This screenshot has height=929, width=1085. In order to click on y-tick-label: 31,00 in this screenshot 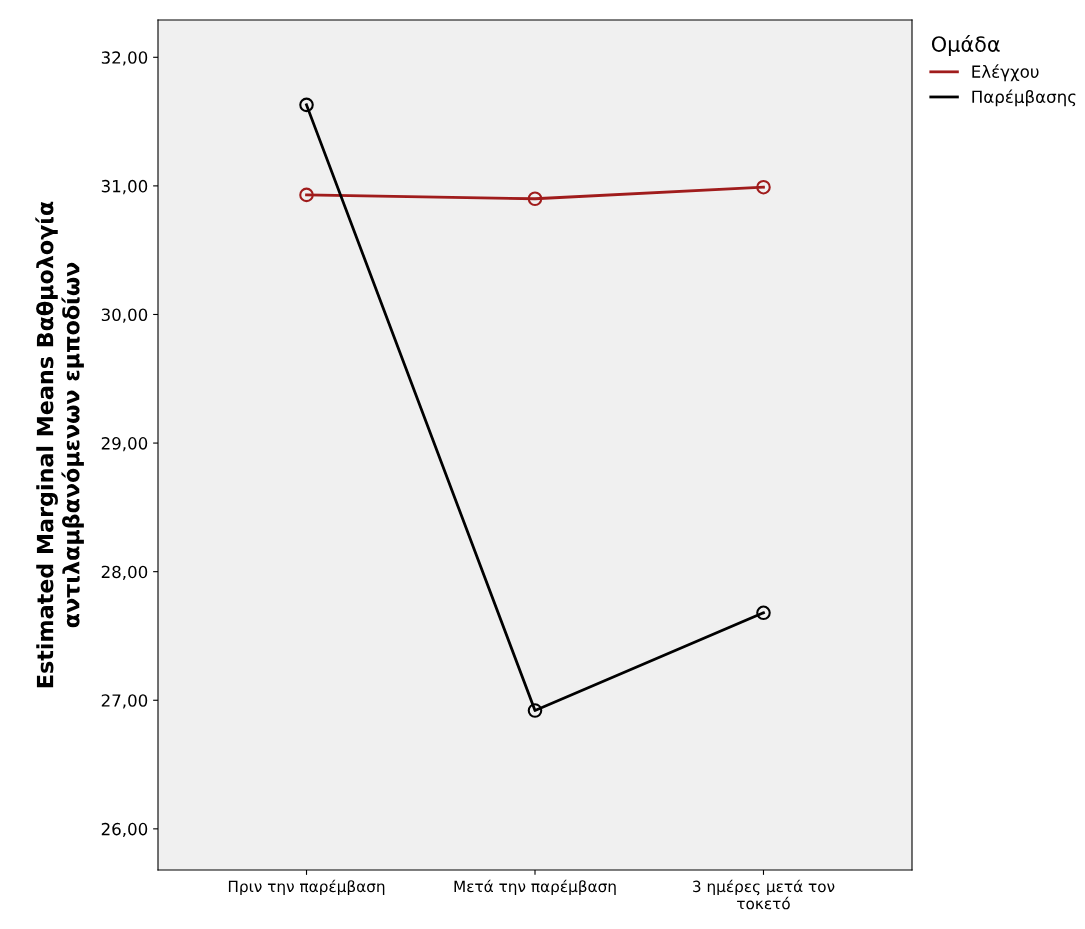, I will do `click(124, 187)`.